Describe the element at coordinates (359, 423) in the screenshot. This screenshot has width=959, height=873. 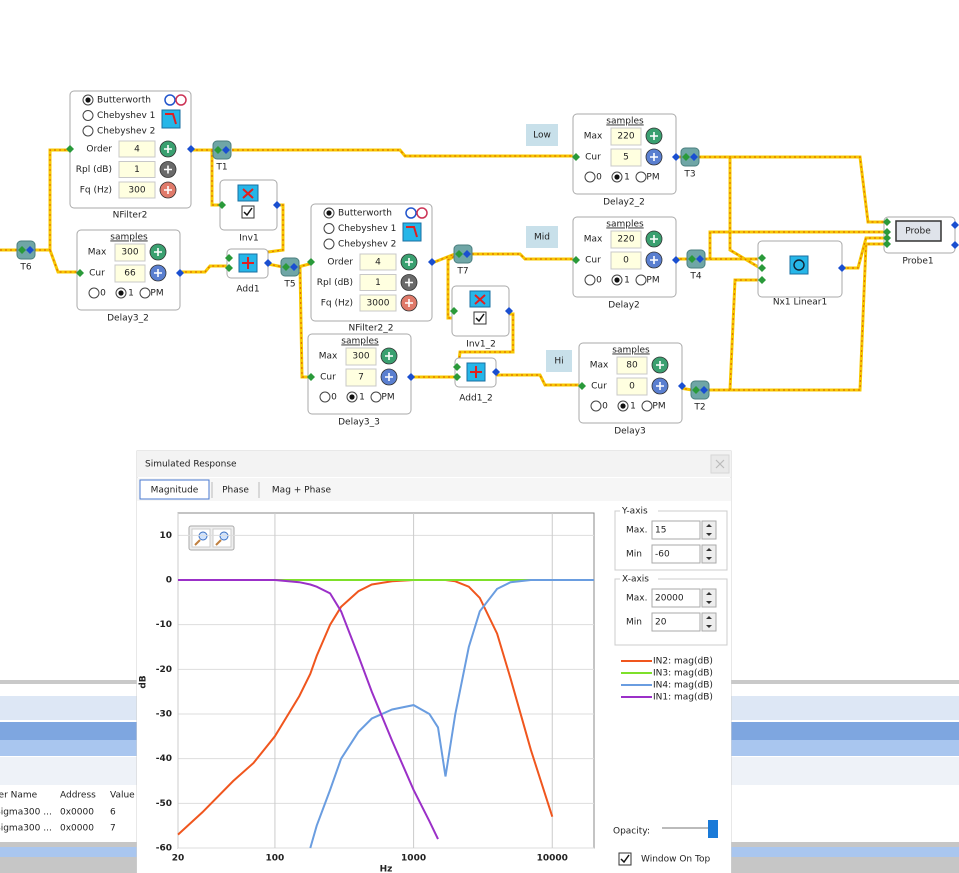
I see `block-name: Delay3_3` at that location.